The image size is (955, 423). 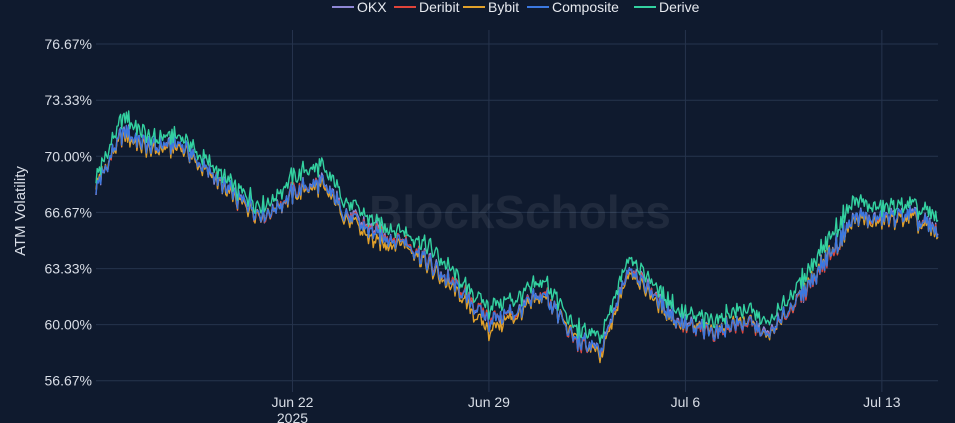 I want to click on legend-item-okx: OKX, so click(x=359, y=7).